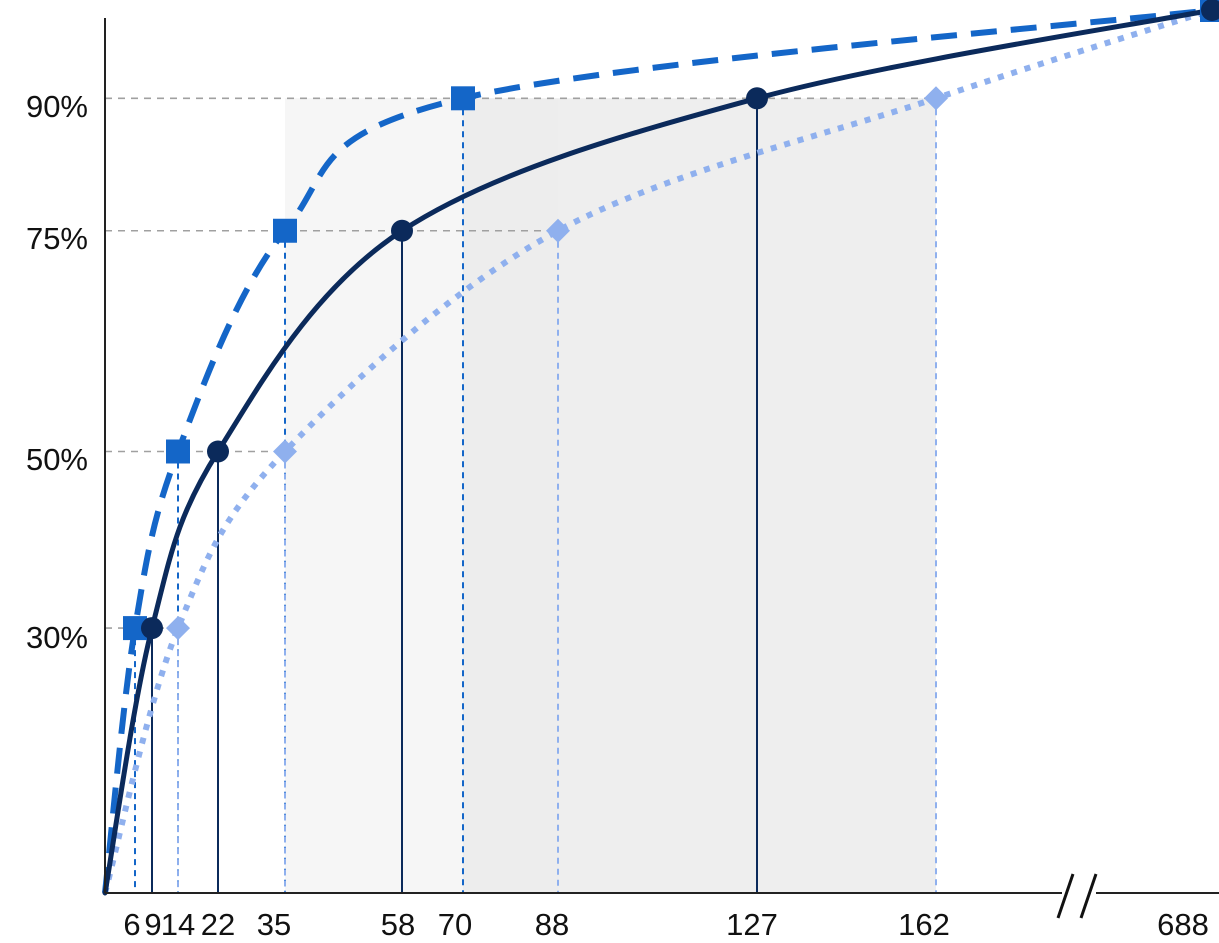  I want to click on y-tick-label: 90%, so click(57, 106).